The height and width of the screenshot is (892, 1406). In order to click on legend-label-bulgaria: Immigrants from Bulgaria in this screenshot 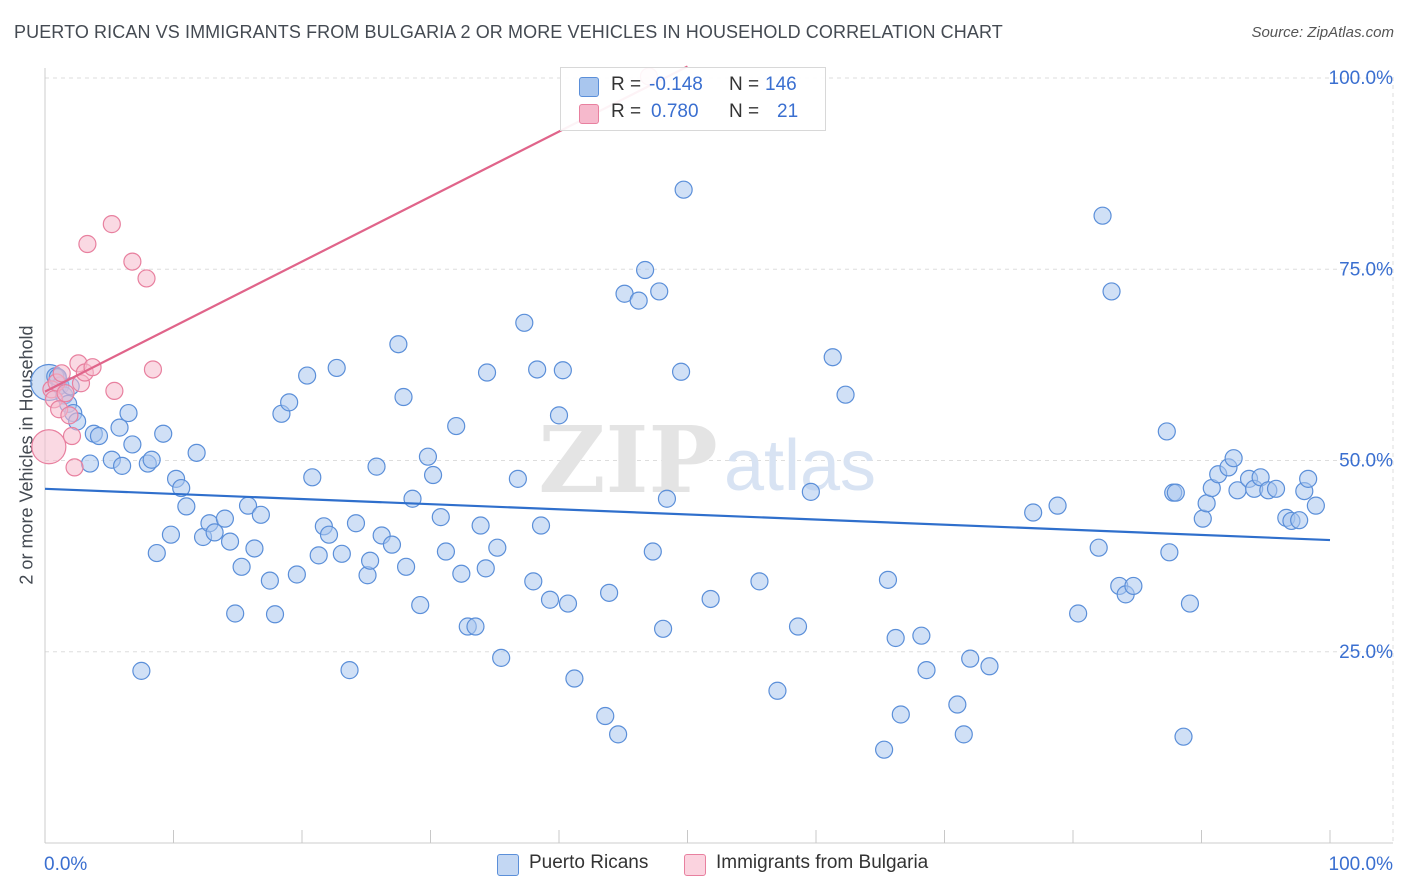, I will do `click(822, 862)`.